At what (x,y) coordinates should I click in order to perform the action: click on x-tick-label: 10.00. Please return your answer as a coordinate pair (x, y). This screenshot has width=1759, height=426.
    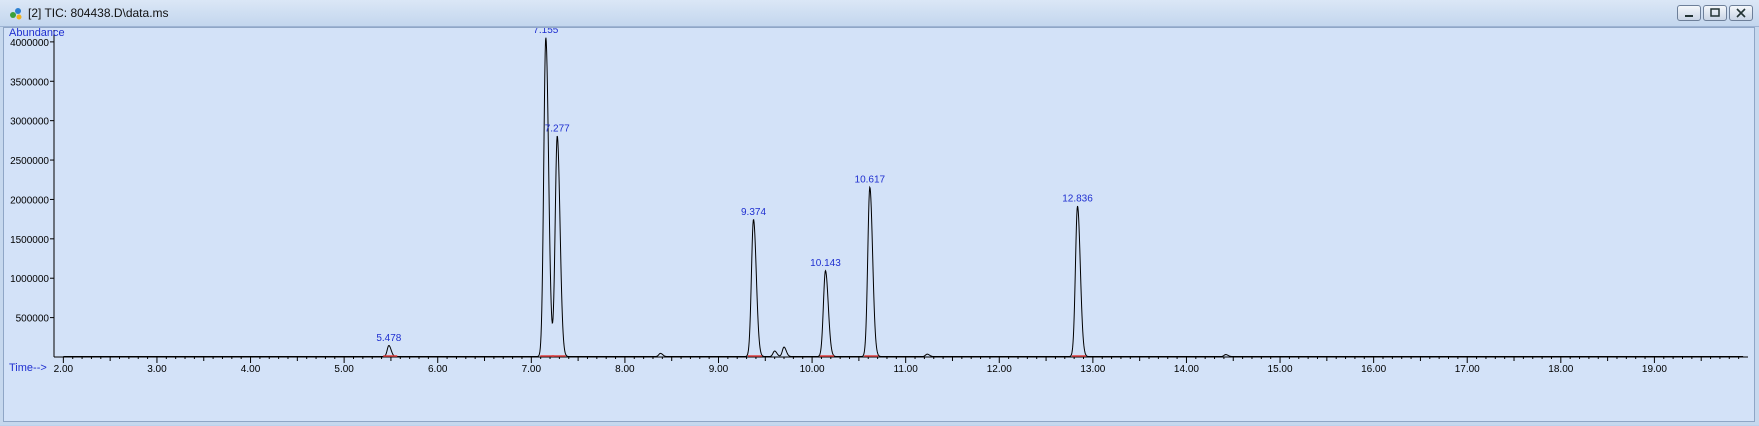
    Looking at the image, I should click on (812, 369).